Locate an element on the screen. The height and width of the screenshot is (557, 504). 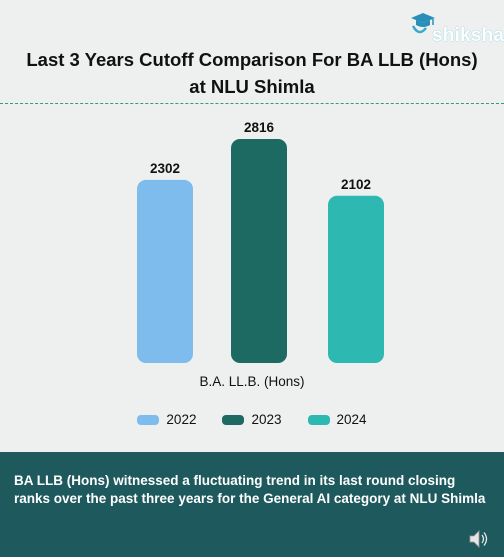
logo-wordmark: shiksha is located at coordinates (468, 35).